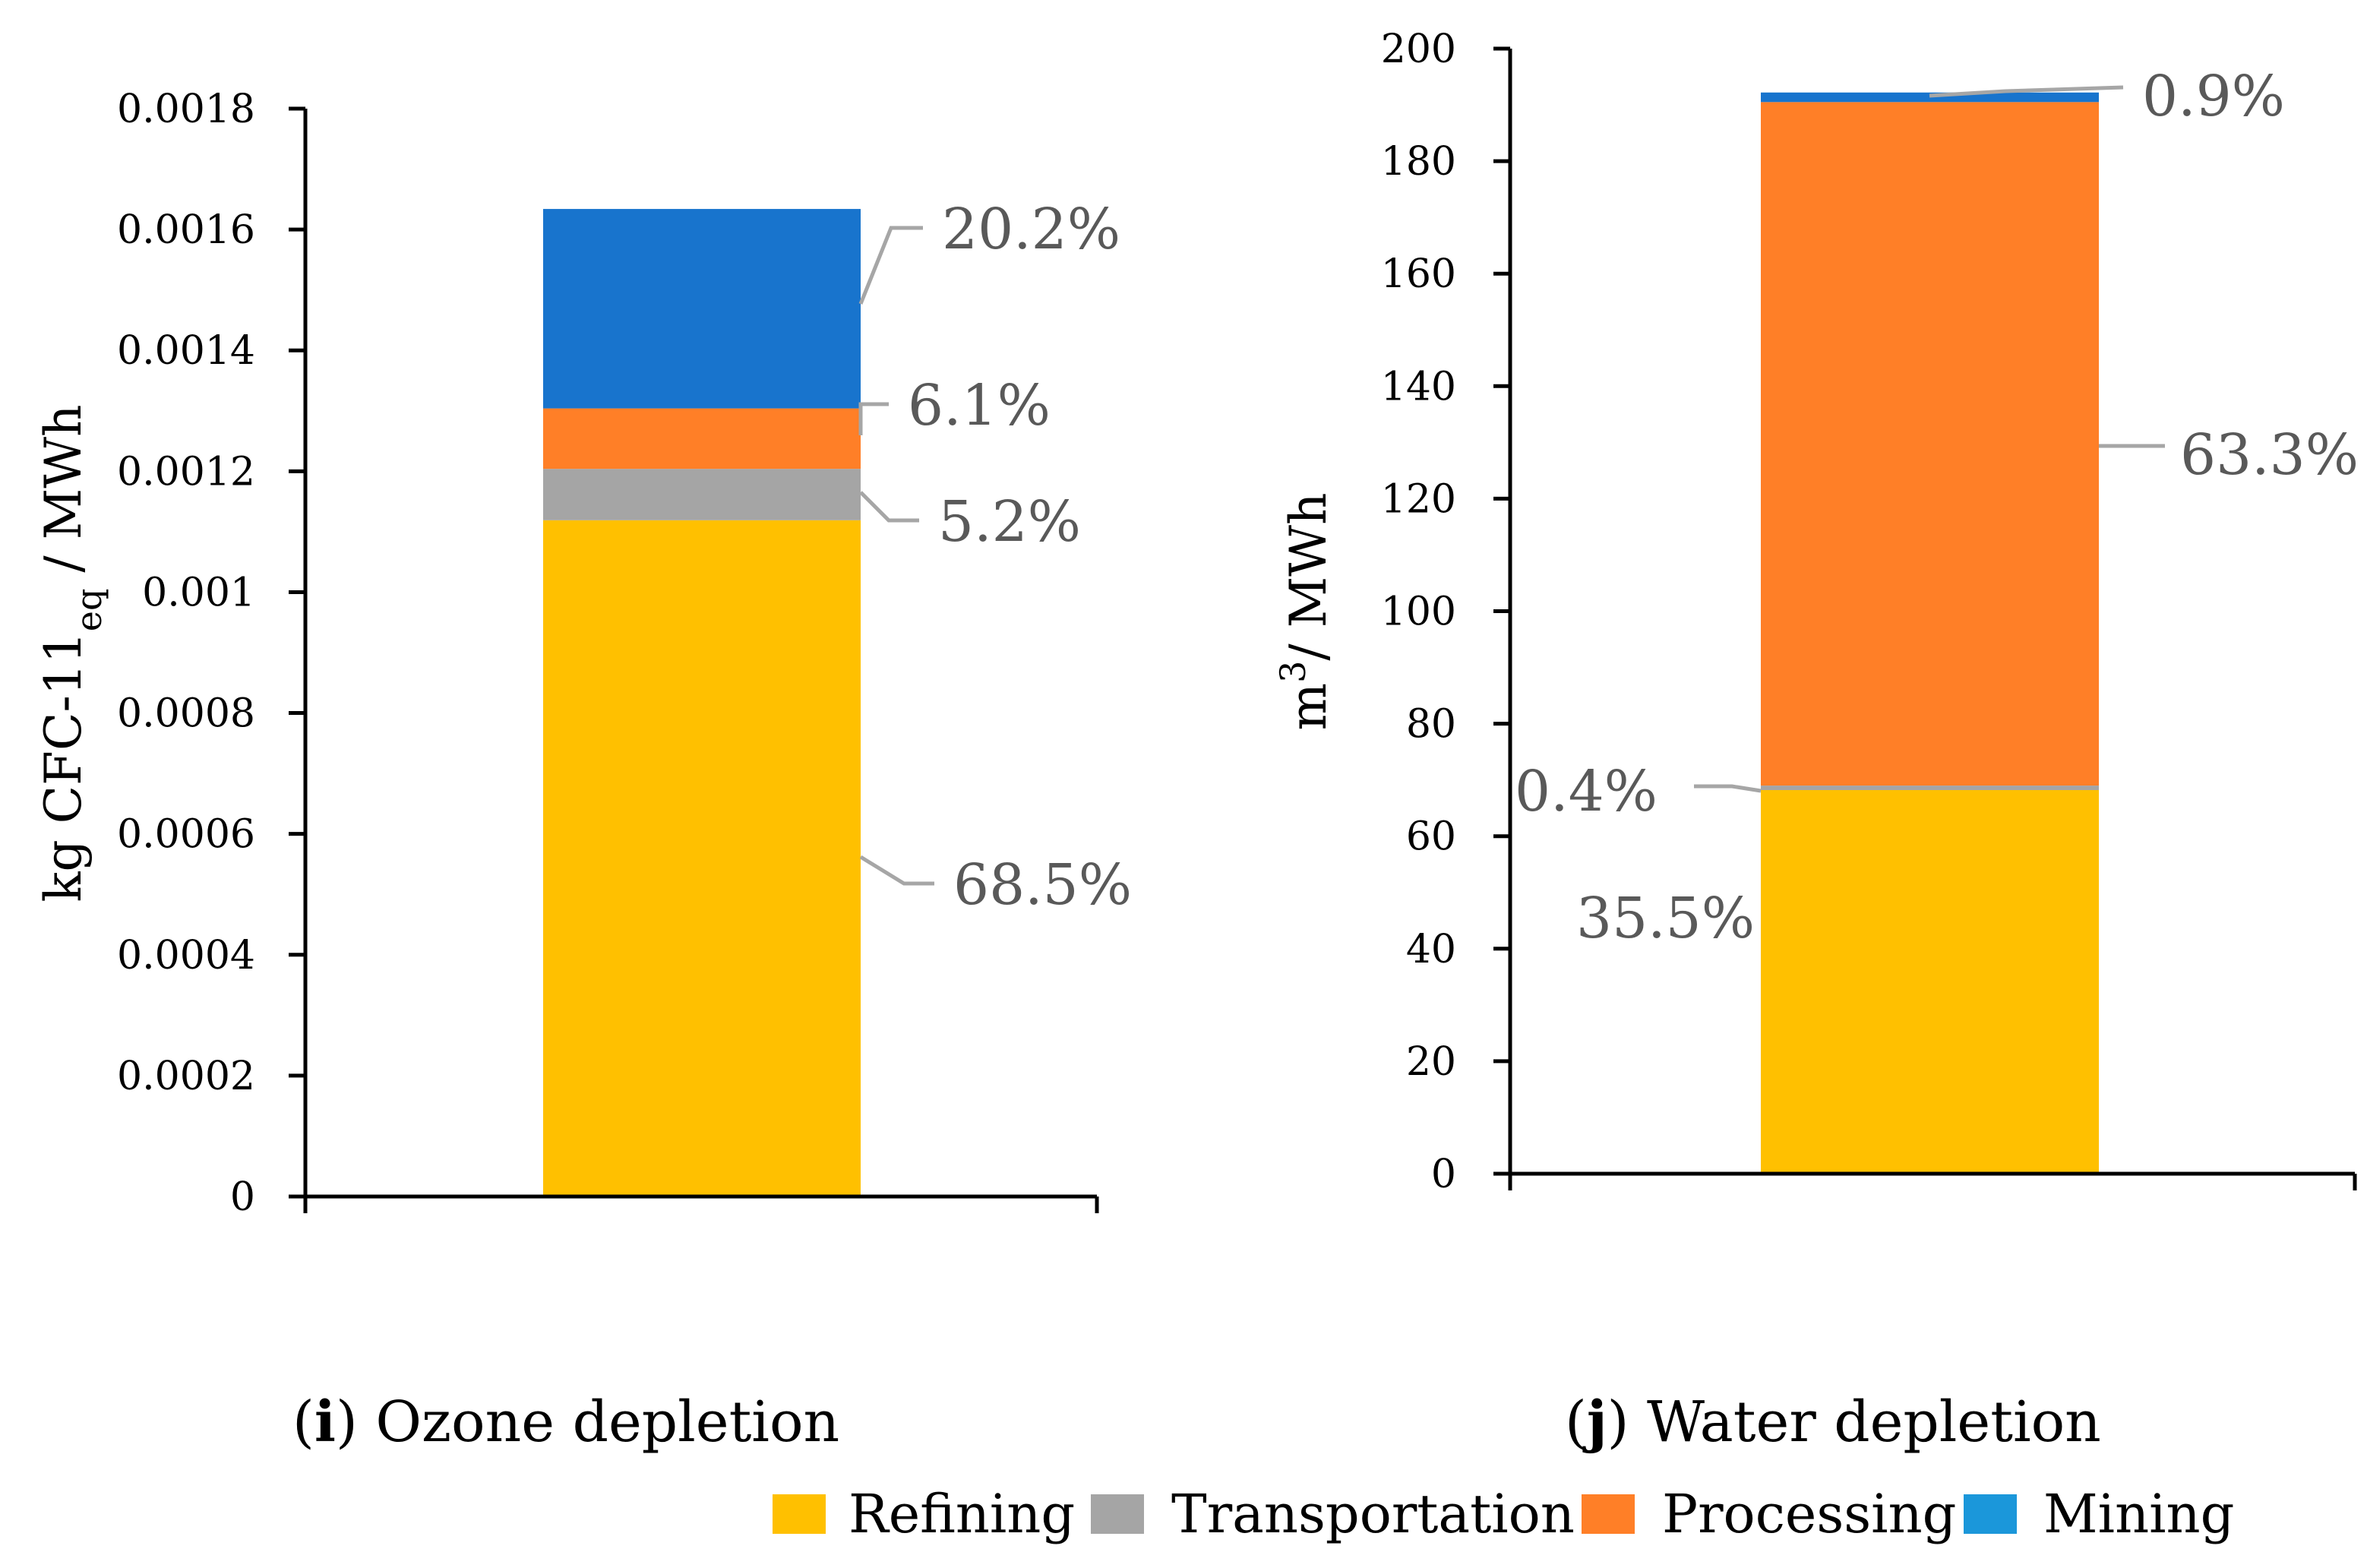 This screenshot has width=2367, height=1568. I want to click on chart-caption: (i) Ozone depletion, so click(565, 1422).